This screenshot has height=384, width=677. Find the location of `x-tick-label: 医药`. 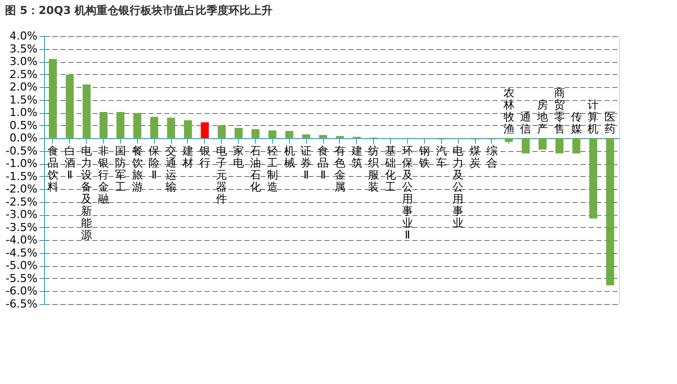

x-tick-label: 医药 is located at coordinates (610, 123).